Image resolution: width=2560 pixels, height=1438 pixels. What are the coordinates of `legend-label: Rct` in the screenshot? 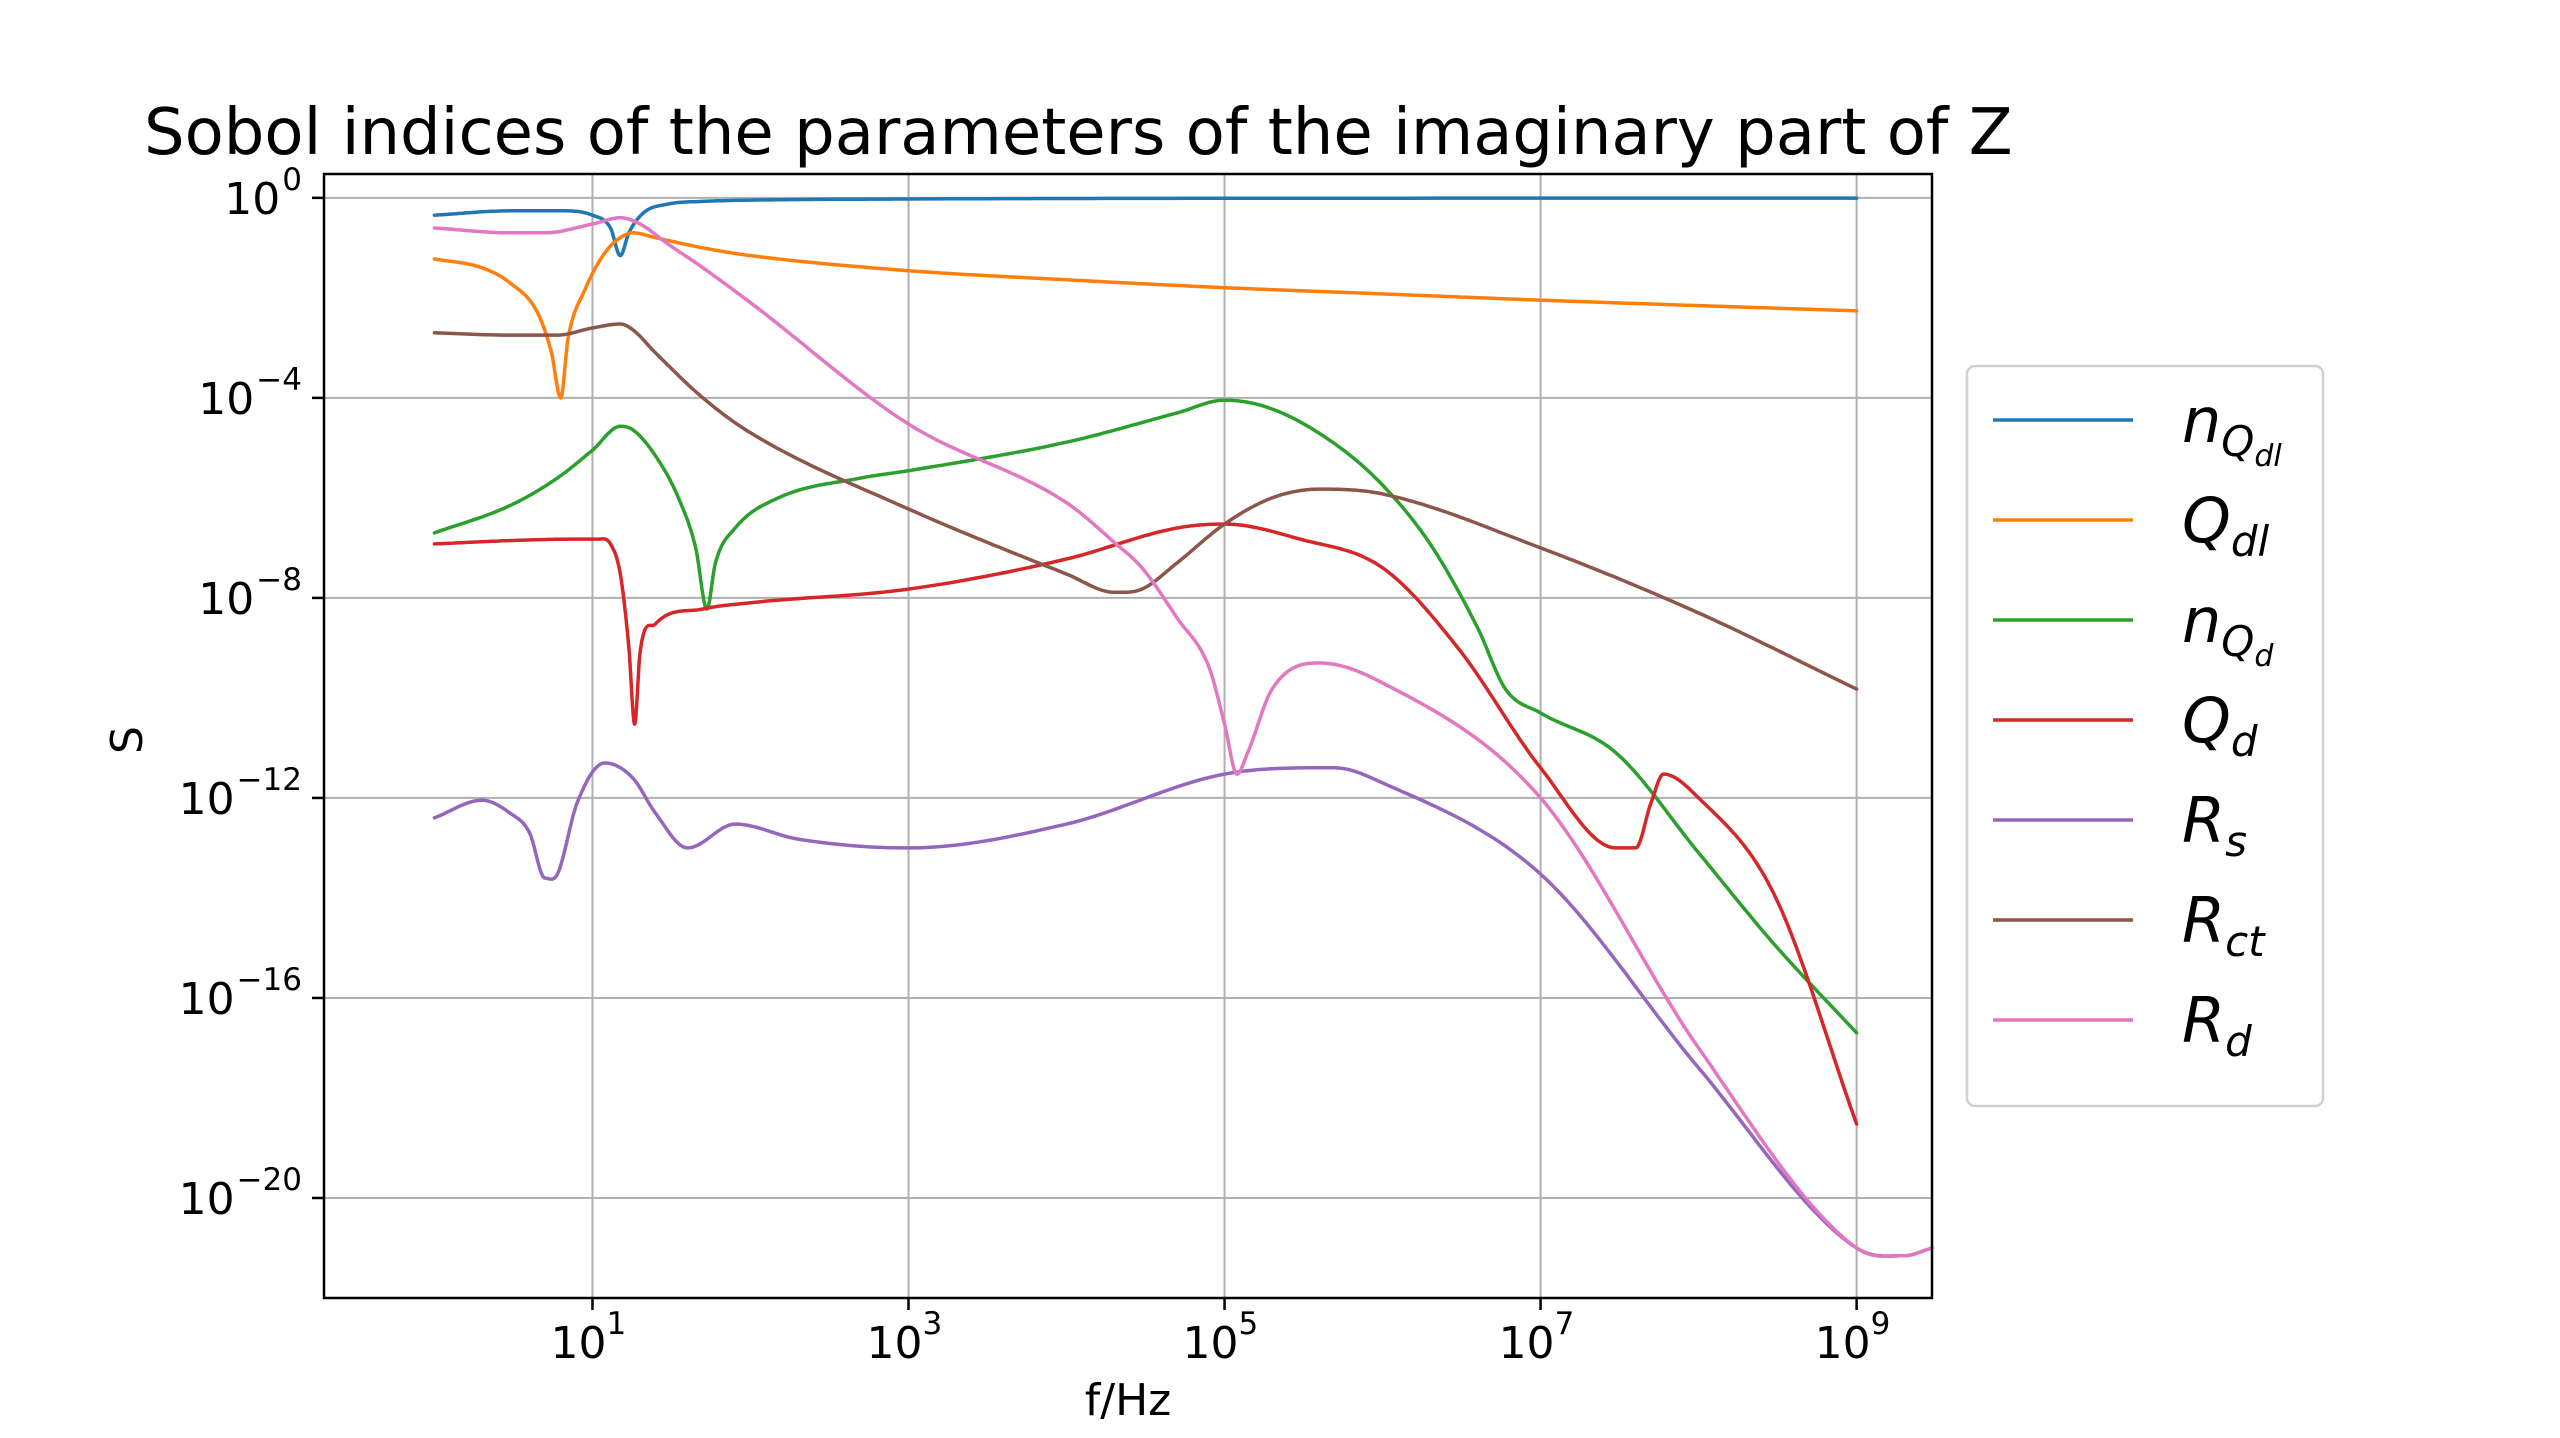 It's located at (2224, 925).